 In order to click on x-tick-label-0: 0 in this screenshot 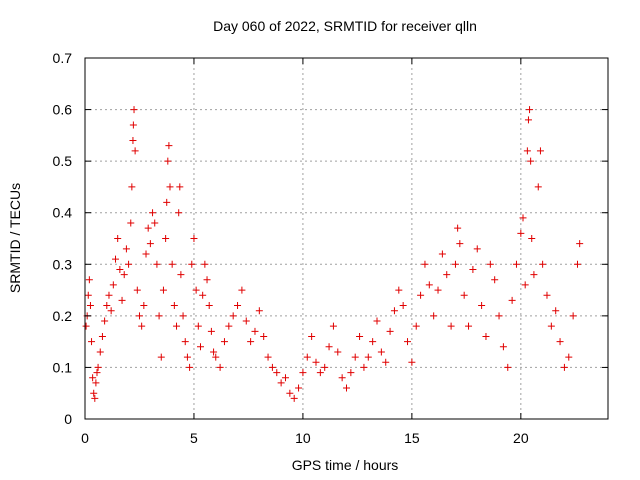, I will do `click(85, 438)`.